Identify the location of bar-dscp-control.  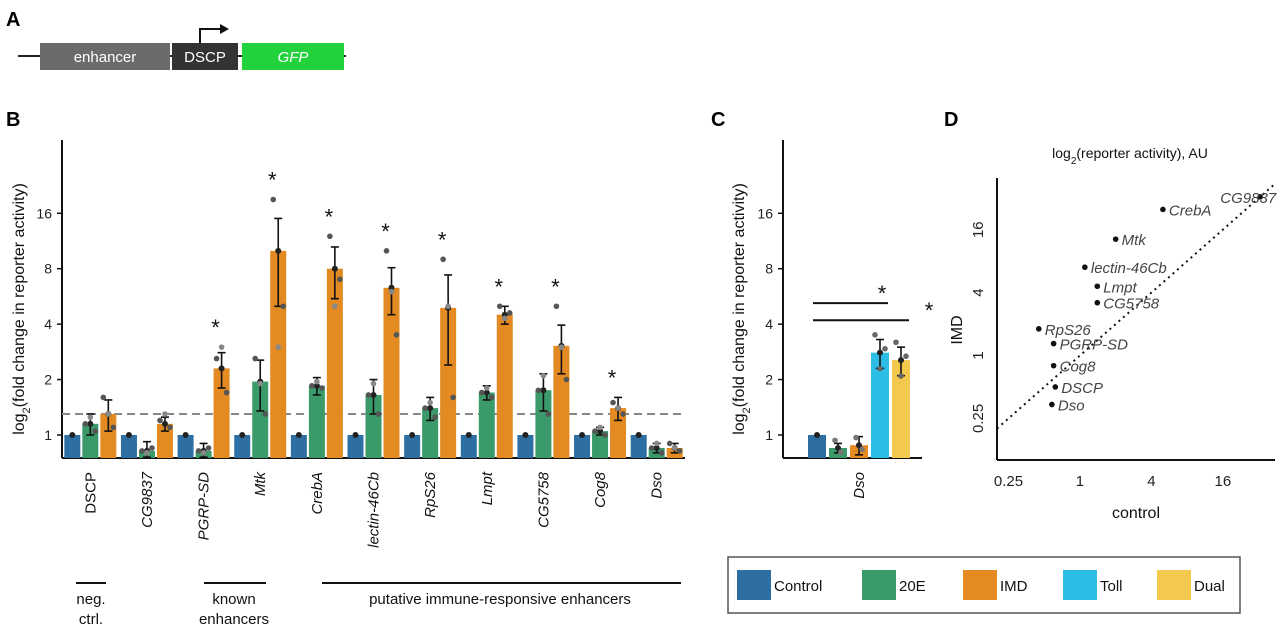
(72, 446).